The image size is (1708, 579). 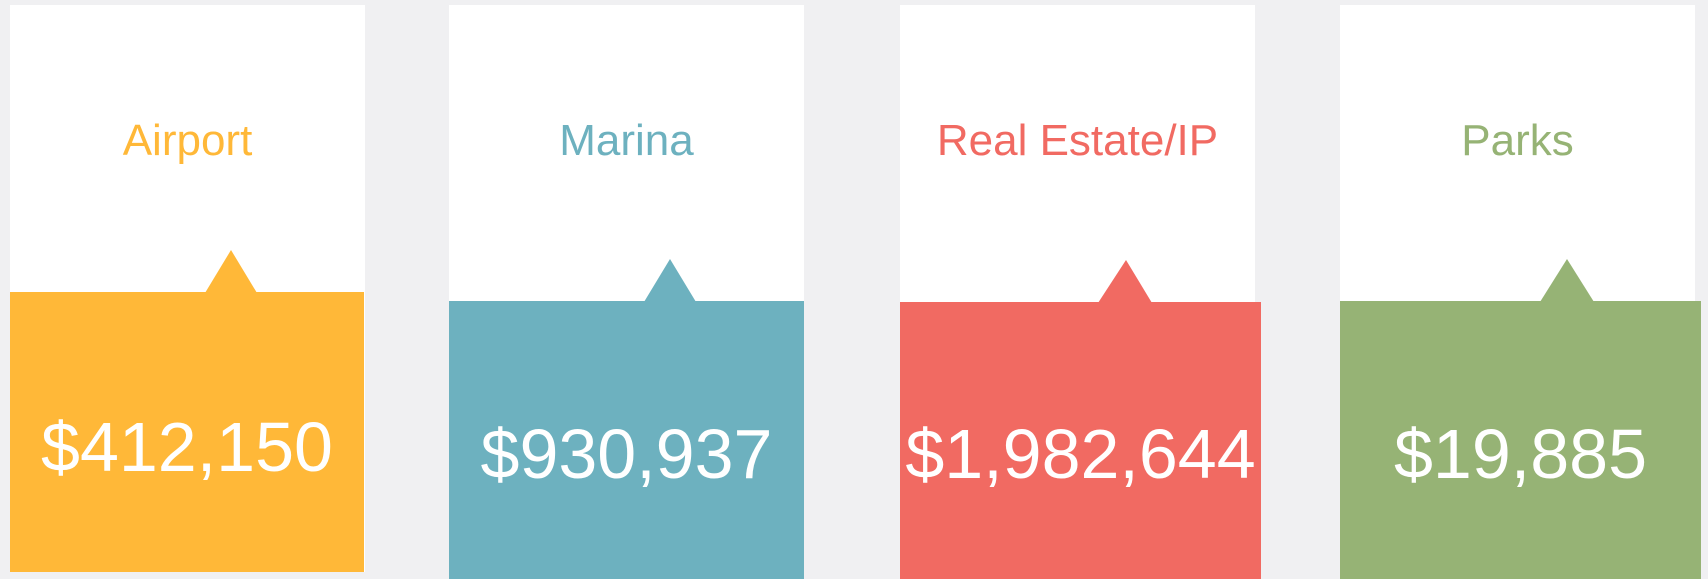 I want to click on card-value: $1,982,644, so click(x=1080, y=454).